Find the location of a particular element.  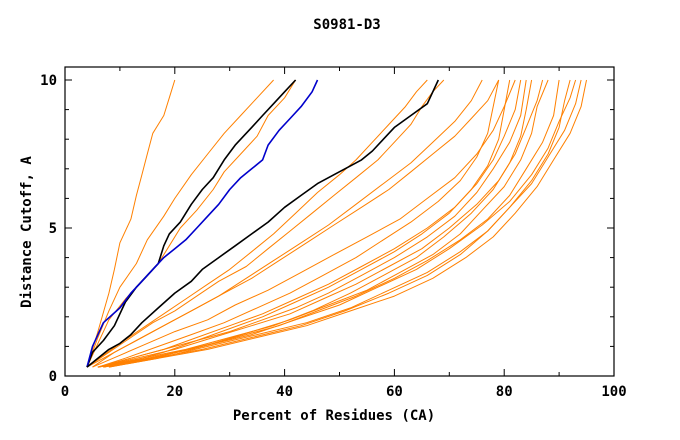

x-tick-label: 40 is located at coordinates (284, 392).